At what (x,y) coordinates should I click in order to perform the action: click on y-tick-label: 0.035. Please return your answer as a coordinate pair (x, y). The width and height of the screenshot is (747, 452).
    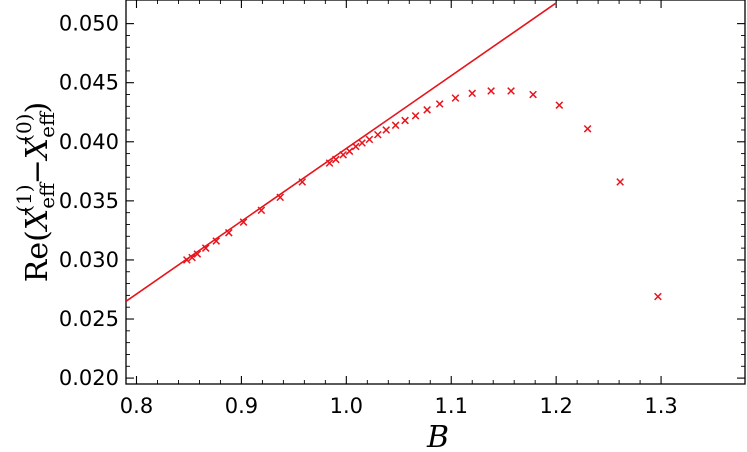
    Looking at the image, I should click on (89, 201).